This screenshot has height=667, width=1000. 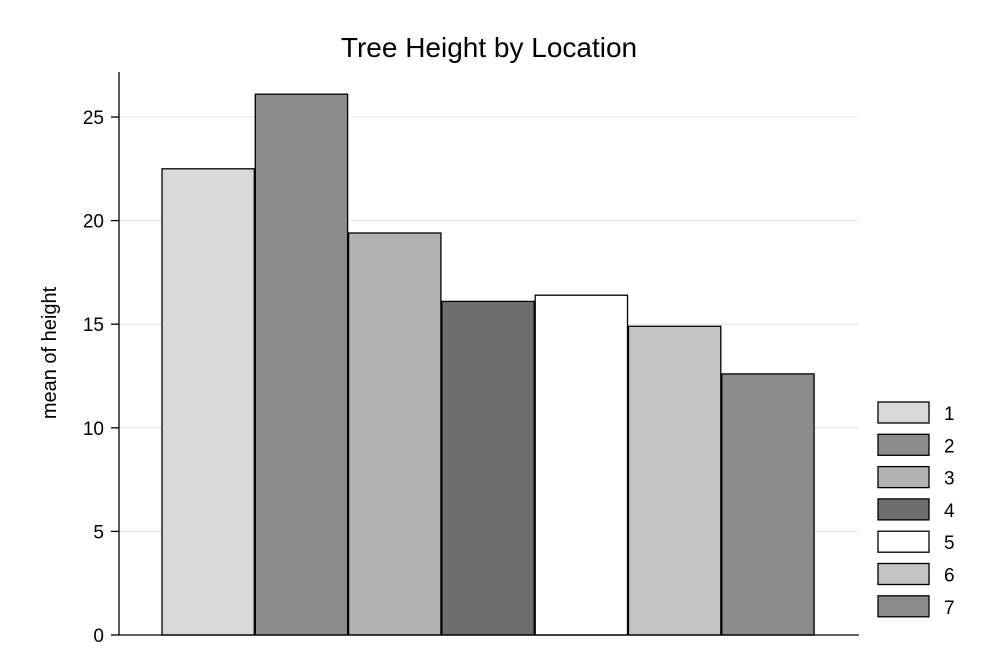 I want to click on legend-item: 1, so click(x=916, y=413).